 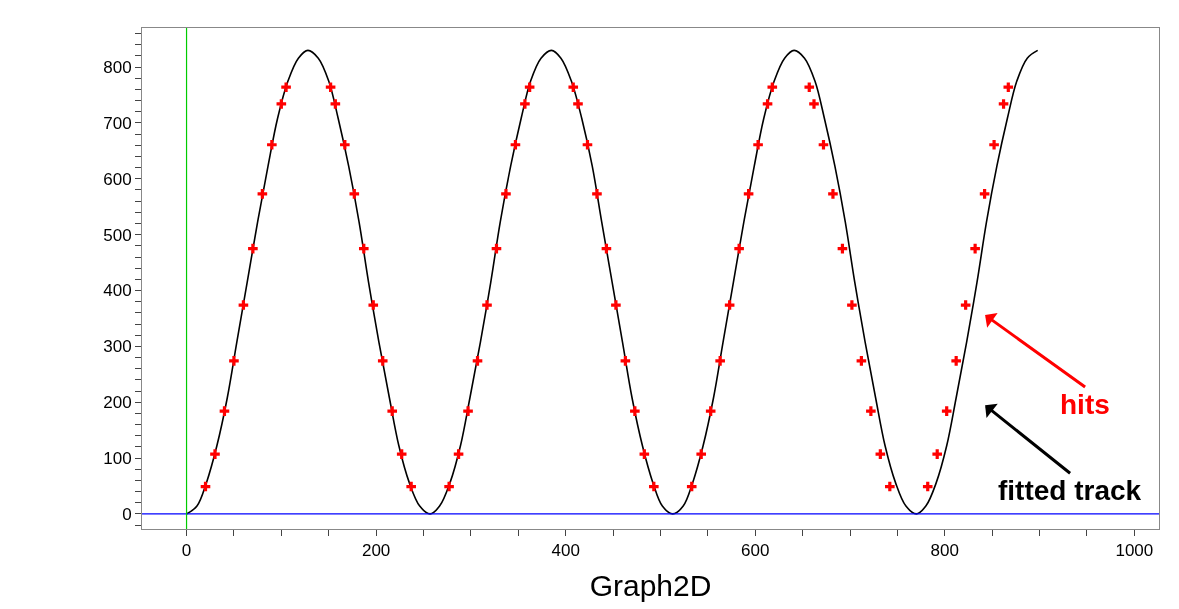 What do you see at coordinates (117, 459) in the screenshot?
I see `y-tick-label: 100` at bounding box center [117, 459].